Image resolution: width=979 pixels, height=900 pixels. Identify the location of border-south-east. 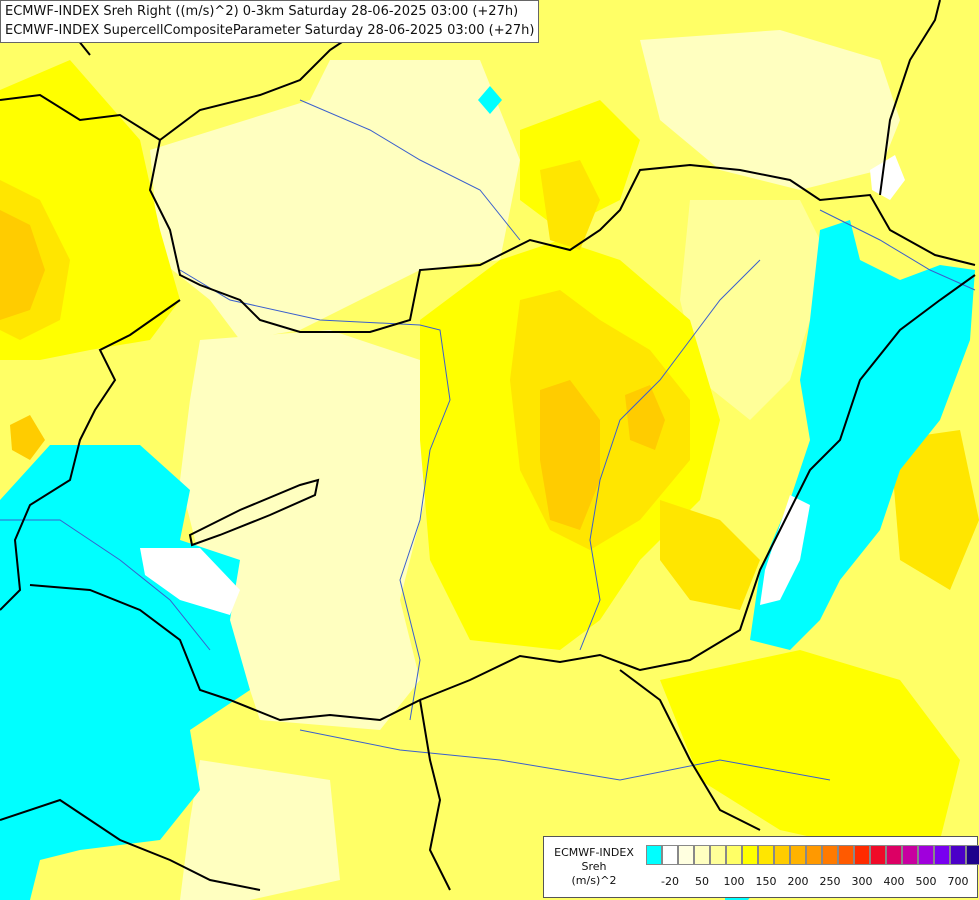
(690, 750).